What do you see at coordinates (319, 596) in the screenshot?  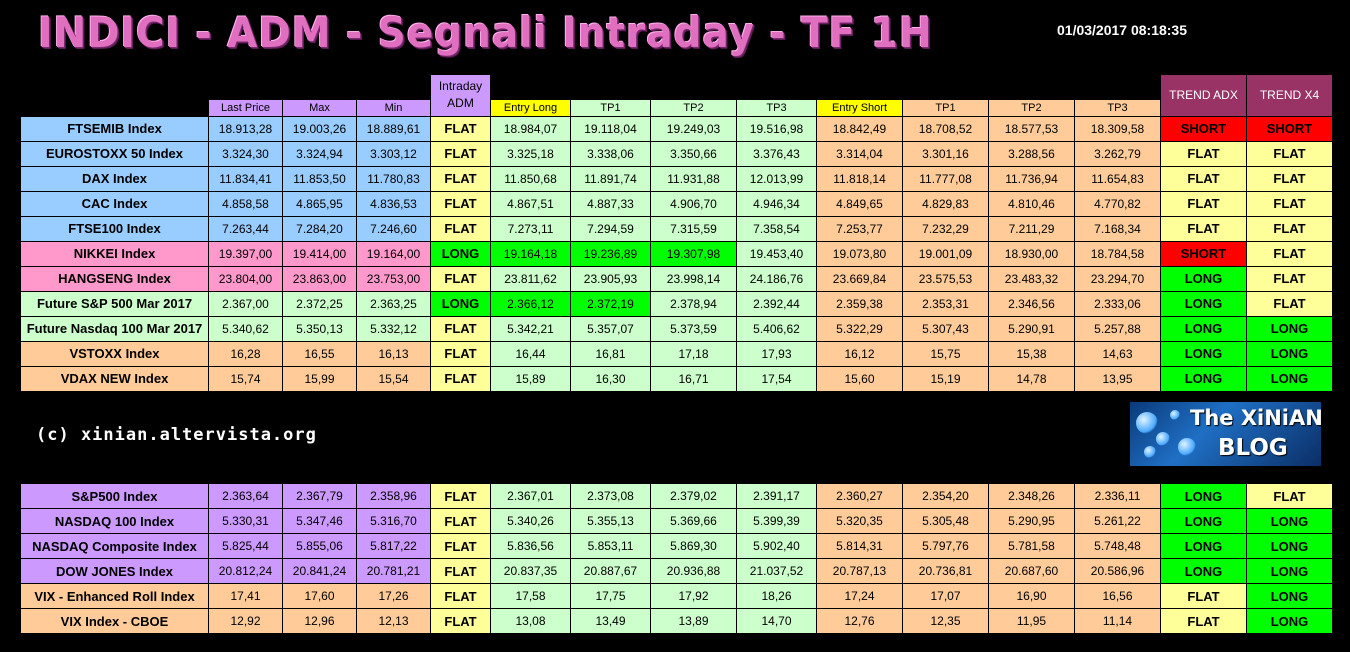 I see `max-cell: 17,60` at bounding box center [319, 596].